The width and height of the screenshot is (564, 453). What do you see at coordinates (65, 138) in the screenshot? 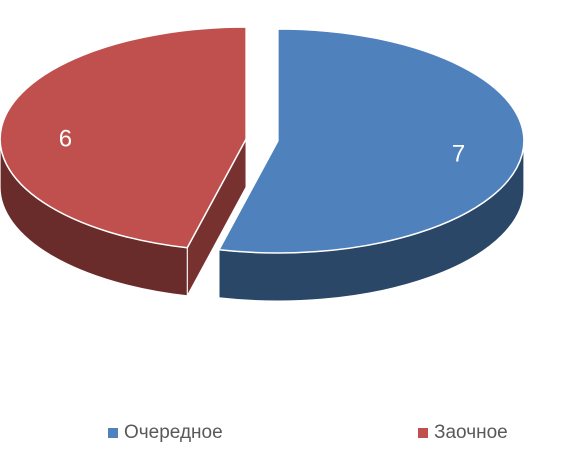
I see `data-label-zaochnoe: 6` at bounding box center [65, 138].